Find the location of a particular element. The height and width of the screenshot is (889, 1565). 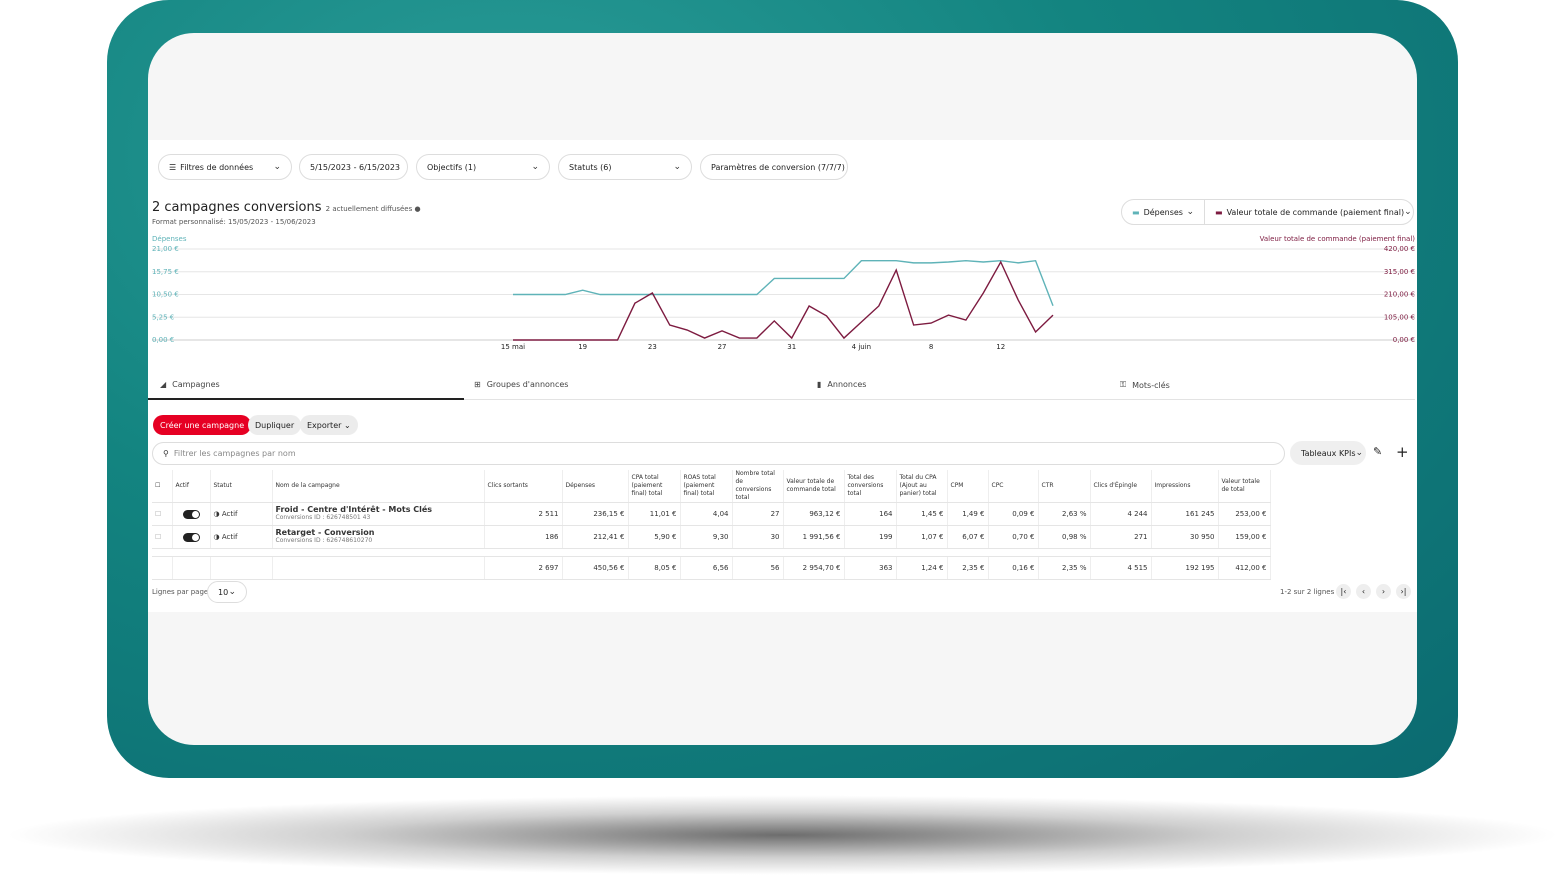

filter-button: ☰ Filtres de données ⌄ is located at coordinates (225, 167).